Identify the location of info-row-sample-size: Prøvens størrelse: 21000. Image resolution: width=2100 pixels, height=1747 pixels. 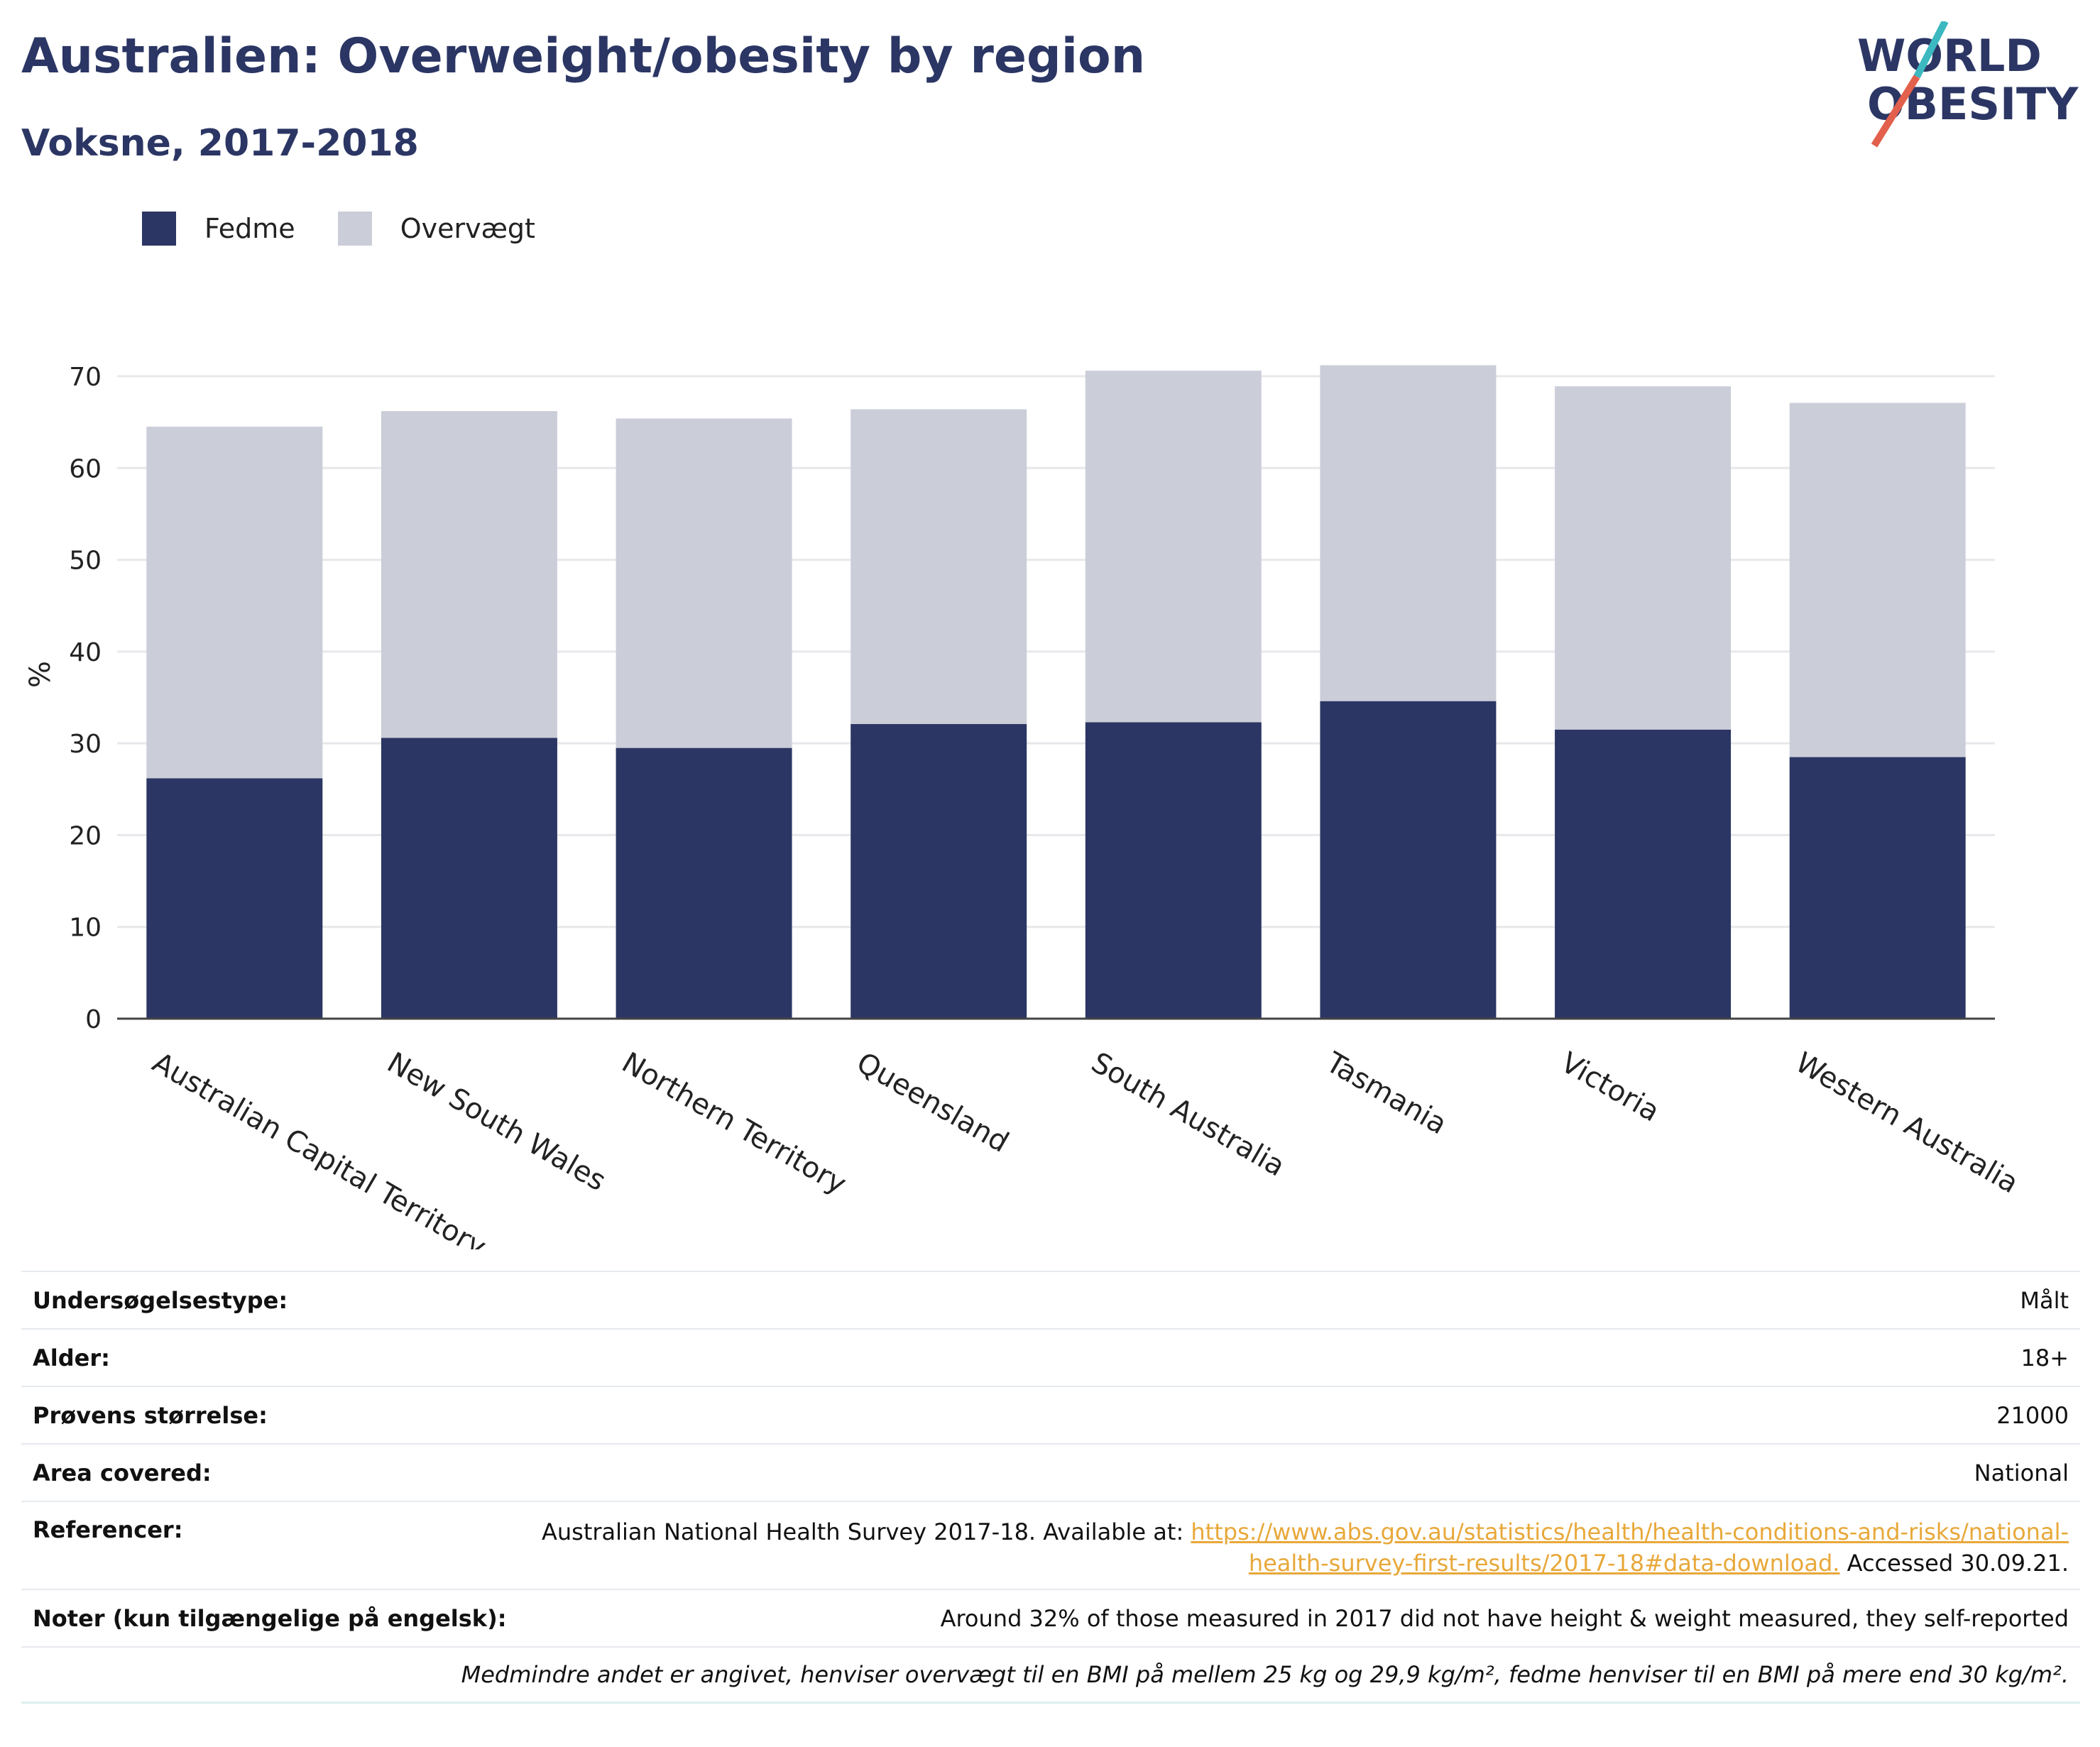
(1050, 1414).